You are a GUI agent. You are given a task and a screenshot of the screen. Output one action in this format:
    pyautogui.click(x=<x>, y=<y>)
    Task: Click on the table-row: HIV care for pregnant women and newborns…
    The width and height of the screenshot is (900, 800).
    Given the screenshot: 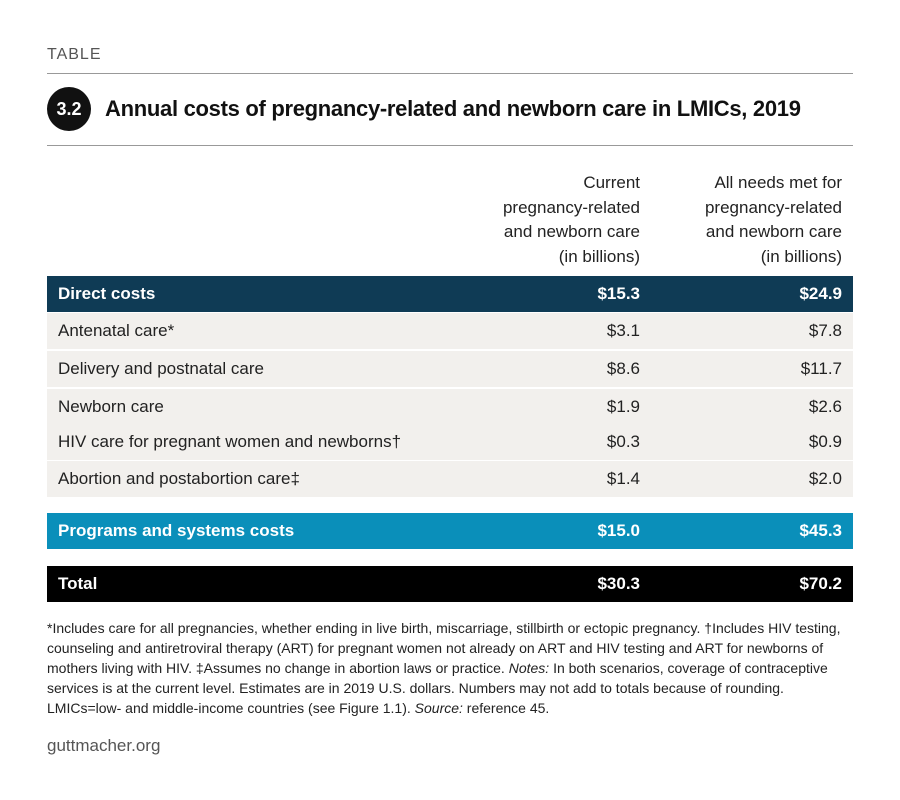 What is the action you would take?
    pyautogui.click(x=450, y=442)
    